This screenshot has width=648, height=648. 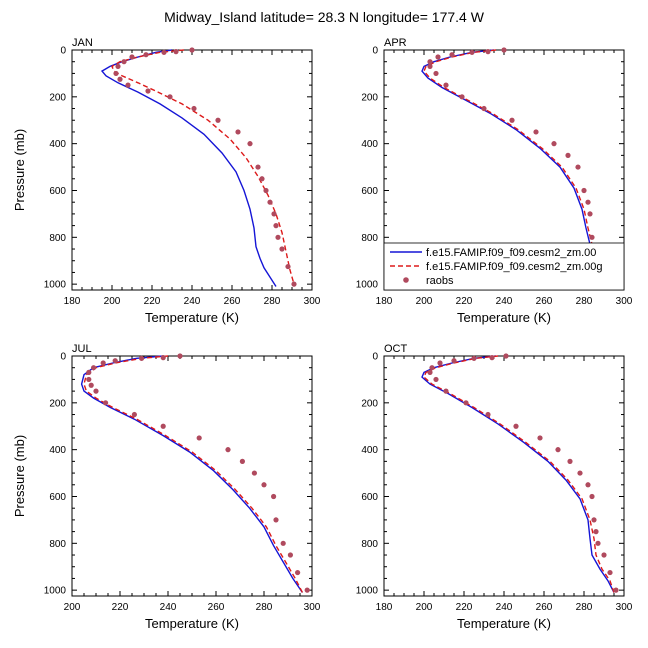 I want to click on panel-label: APR, so click(x=395, y=43).